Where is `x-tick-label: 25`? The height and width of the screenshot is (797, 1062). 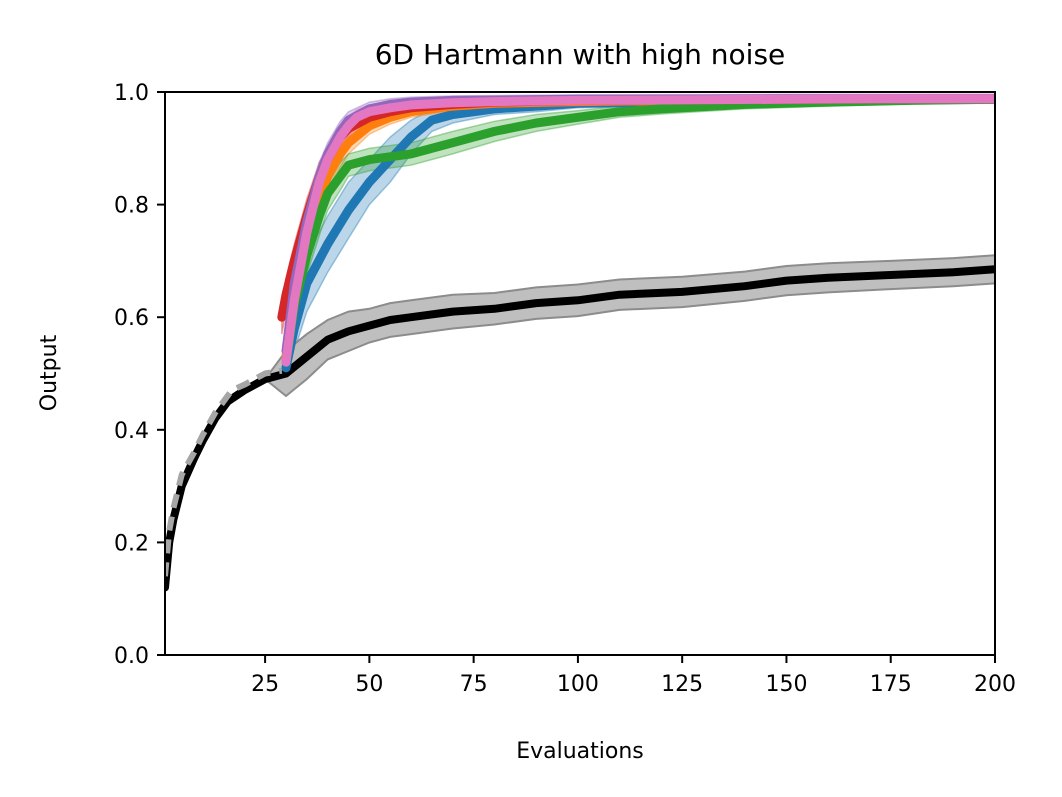
x-tick-label: 25 is located at coordinates (265, 684).